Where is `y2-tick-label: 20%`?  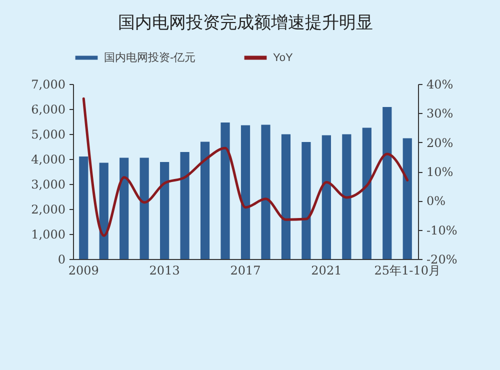 y2-tick-label: 20% is located at coordinates (440, 143).